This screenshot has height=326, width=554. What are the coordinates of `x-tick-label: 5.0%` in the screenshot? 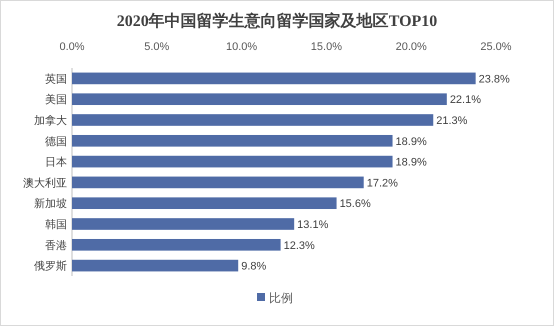 It's located at (157, 47).